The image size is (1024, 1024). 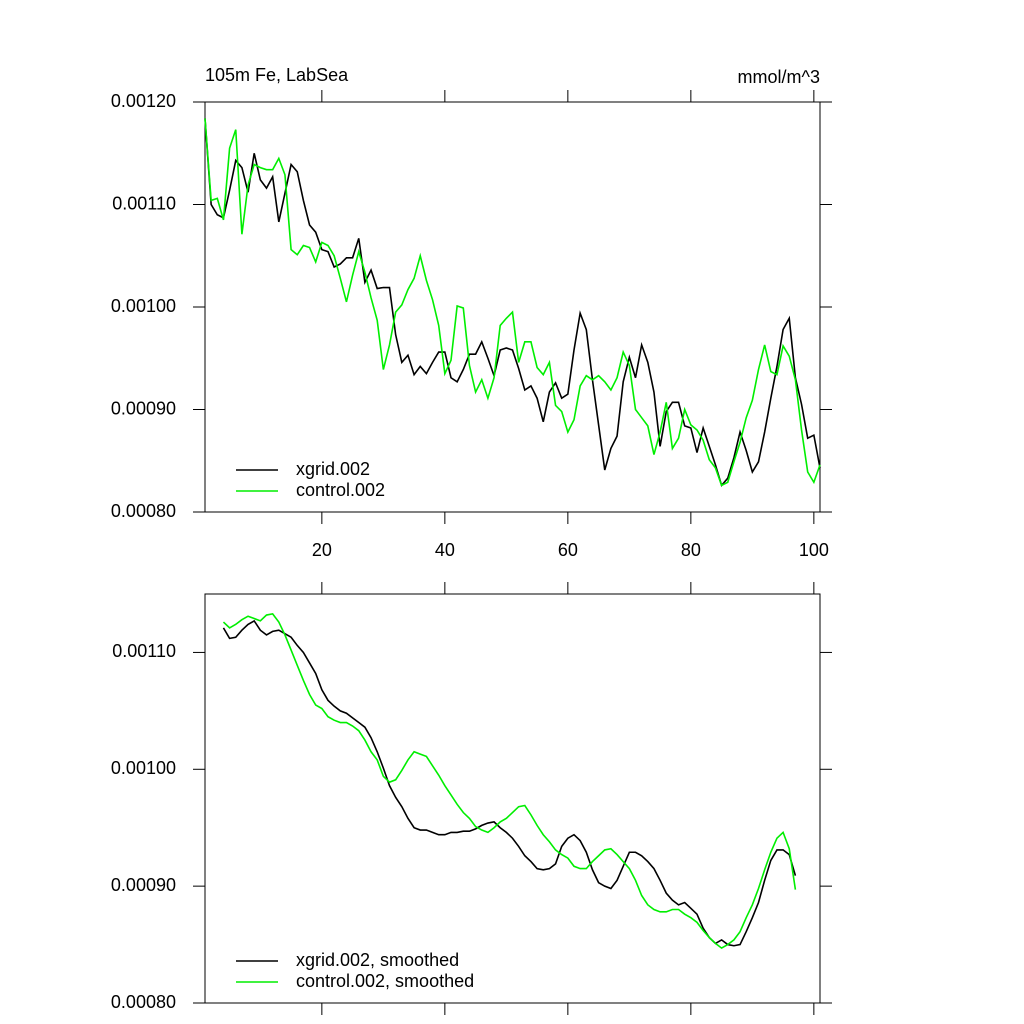 I want to click on y-tick-label: 0.00120, so click(x=143, y=101).